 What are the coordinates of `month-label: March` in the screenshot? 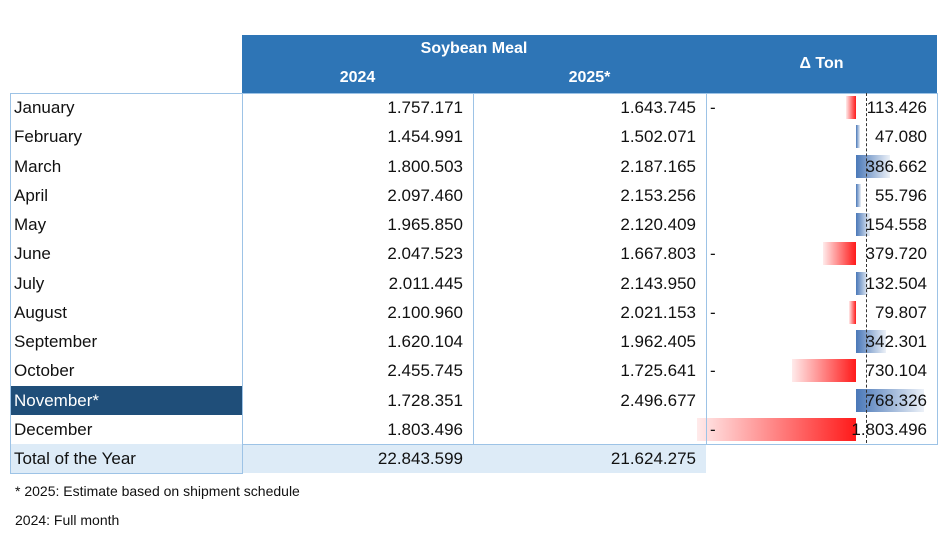 It's located at (38, 166).